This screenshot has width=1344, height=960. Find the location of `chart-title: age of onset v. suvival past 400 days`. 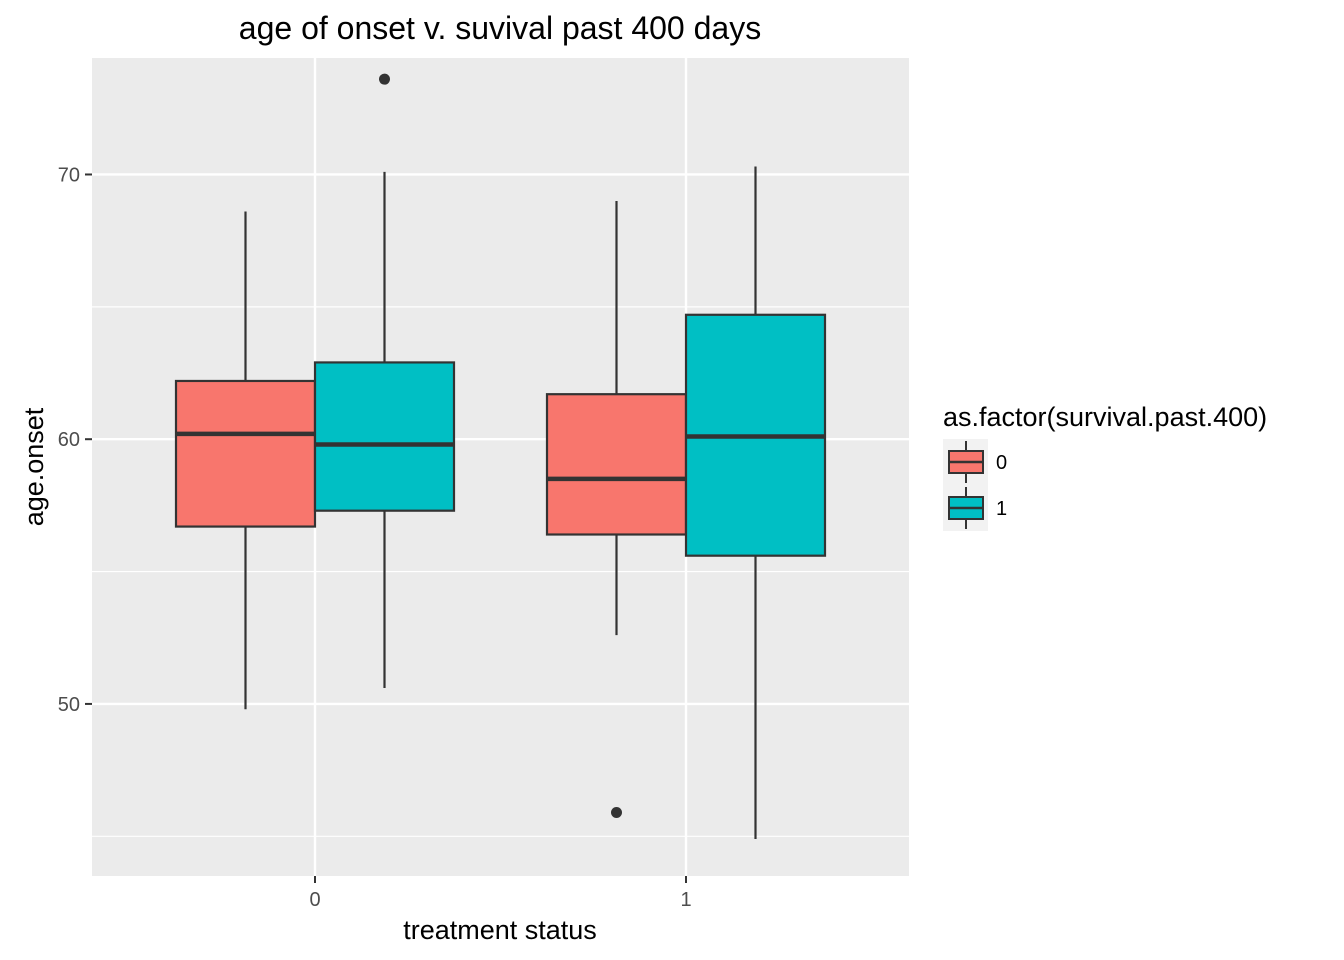

chart-title: age of onset v. suvival past 400 days is located at coordinates (500, 28).